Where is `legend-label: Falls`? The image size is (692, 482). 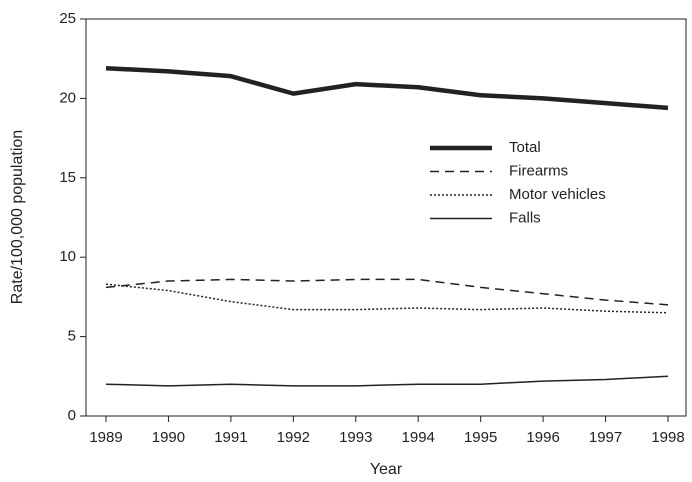
legend-label: Falls is located at coordinates (525, 217).